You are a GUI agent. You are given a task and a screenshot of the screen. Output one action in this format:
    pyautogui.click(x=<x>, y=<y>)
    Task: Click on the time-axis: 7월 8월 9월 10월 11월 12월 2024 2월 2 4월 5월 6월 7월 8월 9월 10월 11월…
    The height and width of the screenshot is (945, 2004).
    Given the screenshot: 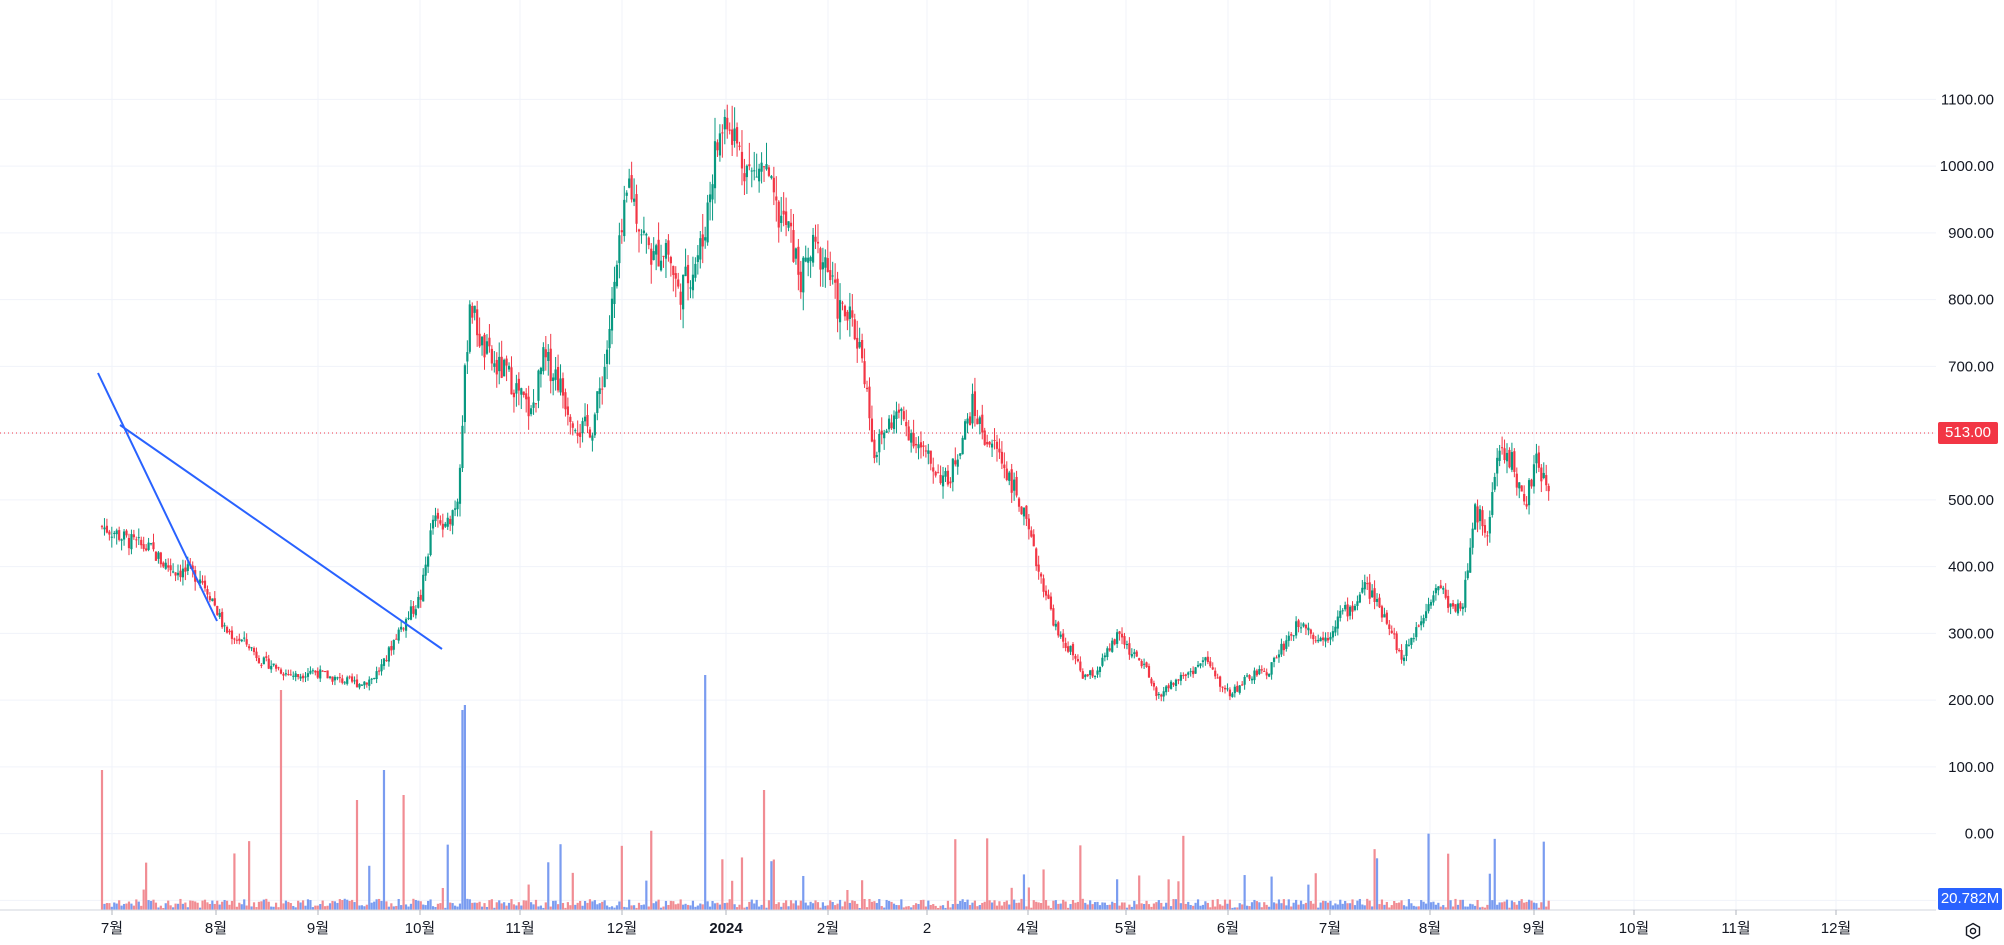 What is the action you would take?
    pyautogui.click(x=976, y=923)
    